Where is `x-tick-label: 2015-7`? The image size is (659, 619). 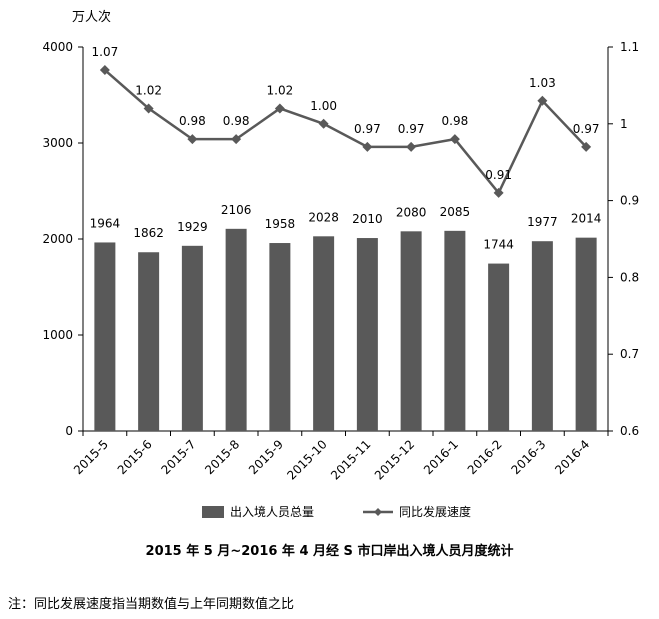 x-tick-label: 2015-7 is located at coordinates (179, 457).